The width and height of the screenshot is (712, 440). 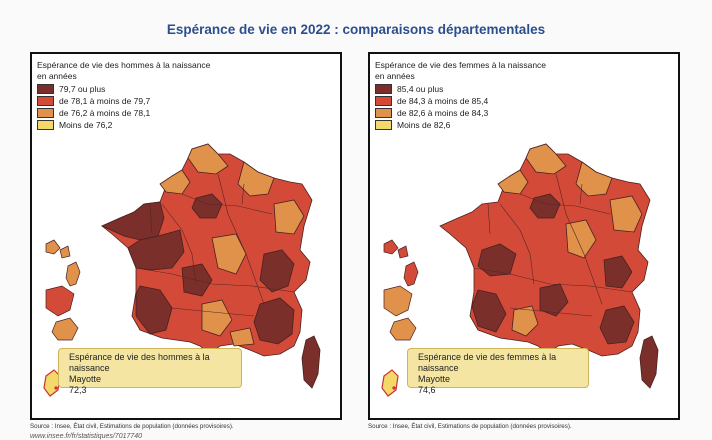 I want to click on legend-item: de 84,3 à moins de 85,4, so click(x=460, y=101).